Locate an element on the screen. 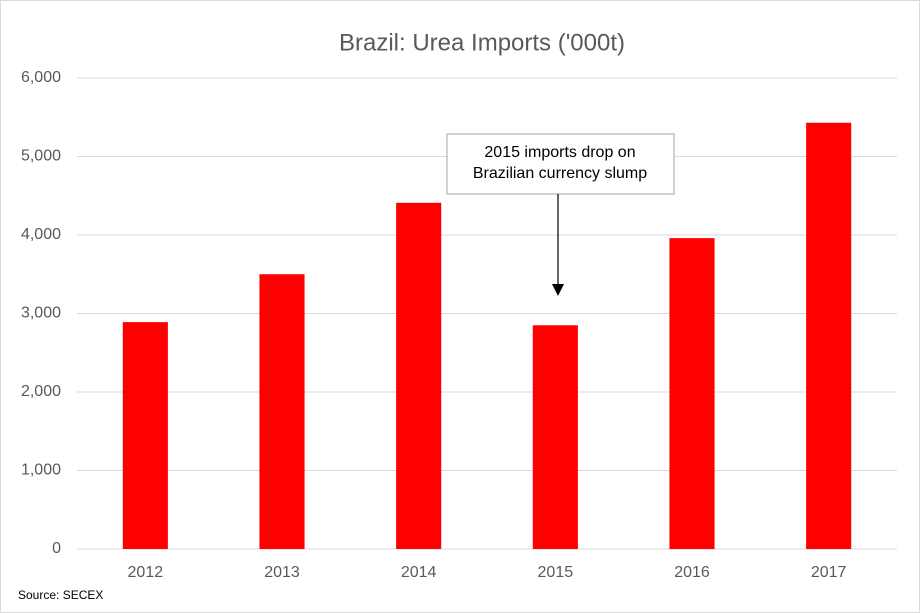  x-tick-label: 2016 is located at coordinates (692, 572).